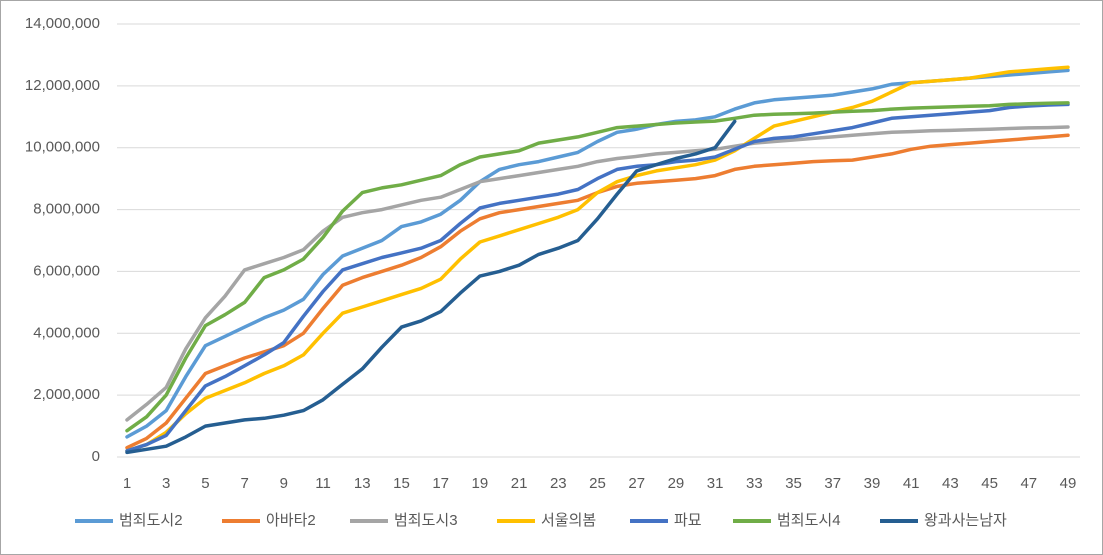 The height and width of the screenshot is (555, 1103). Describe the element at coordinates (1028, 483) in the screenshot. I see `x-tick-label: 47` at that location.